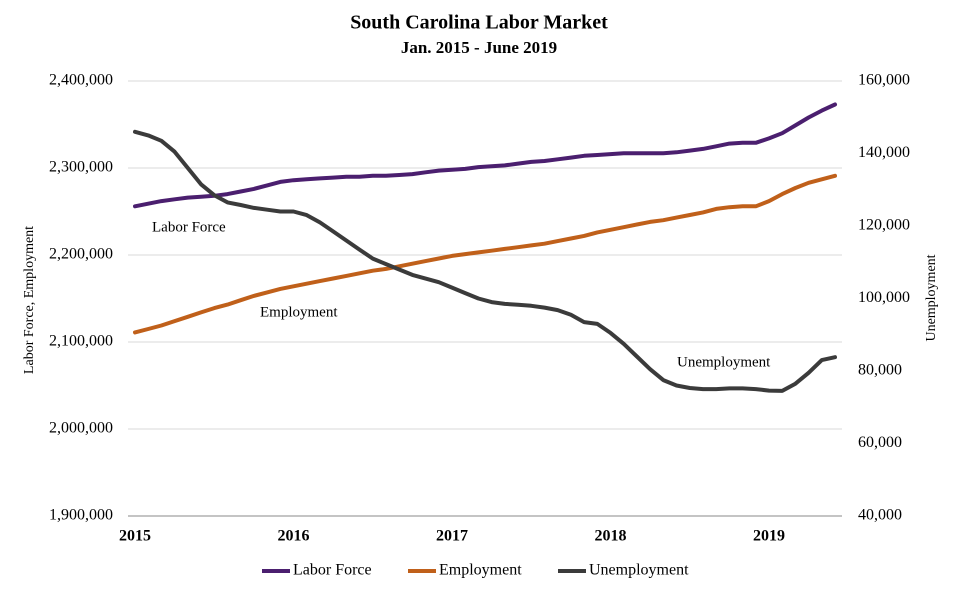 The width and height of the screenshot is (958, 600). What do you see at coordinates (294, 536) in the screenshot?
I see `x-tick-label: 2016` at bounding box center [294, 536].